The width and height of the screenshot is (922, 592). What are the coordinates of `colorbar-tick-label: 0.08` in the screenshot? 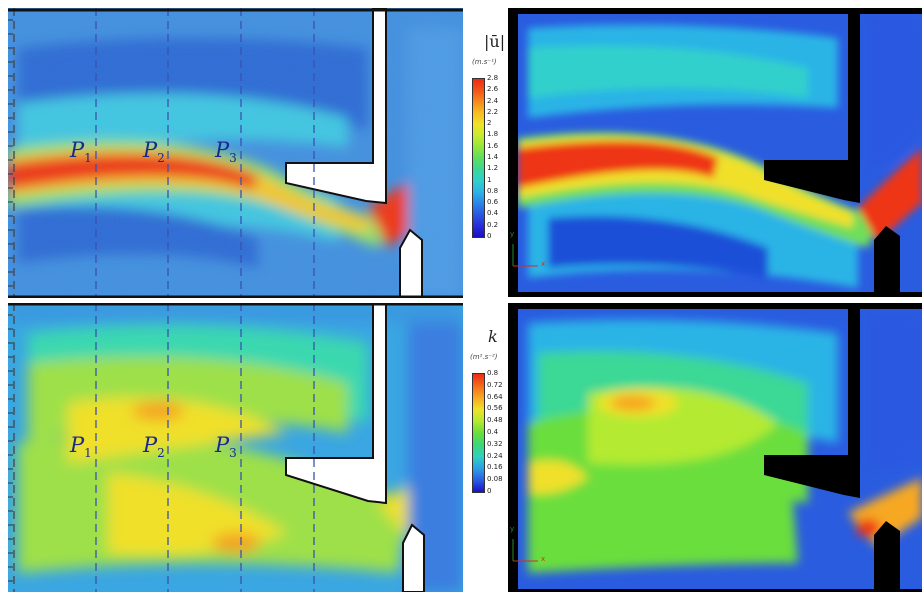 It's located at (495, 479).